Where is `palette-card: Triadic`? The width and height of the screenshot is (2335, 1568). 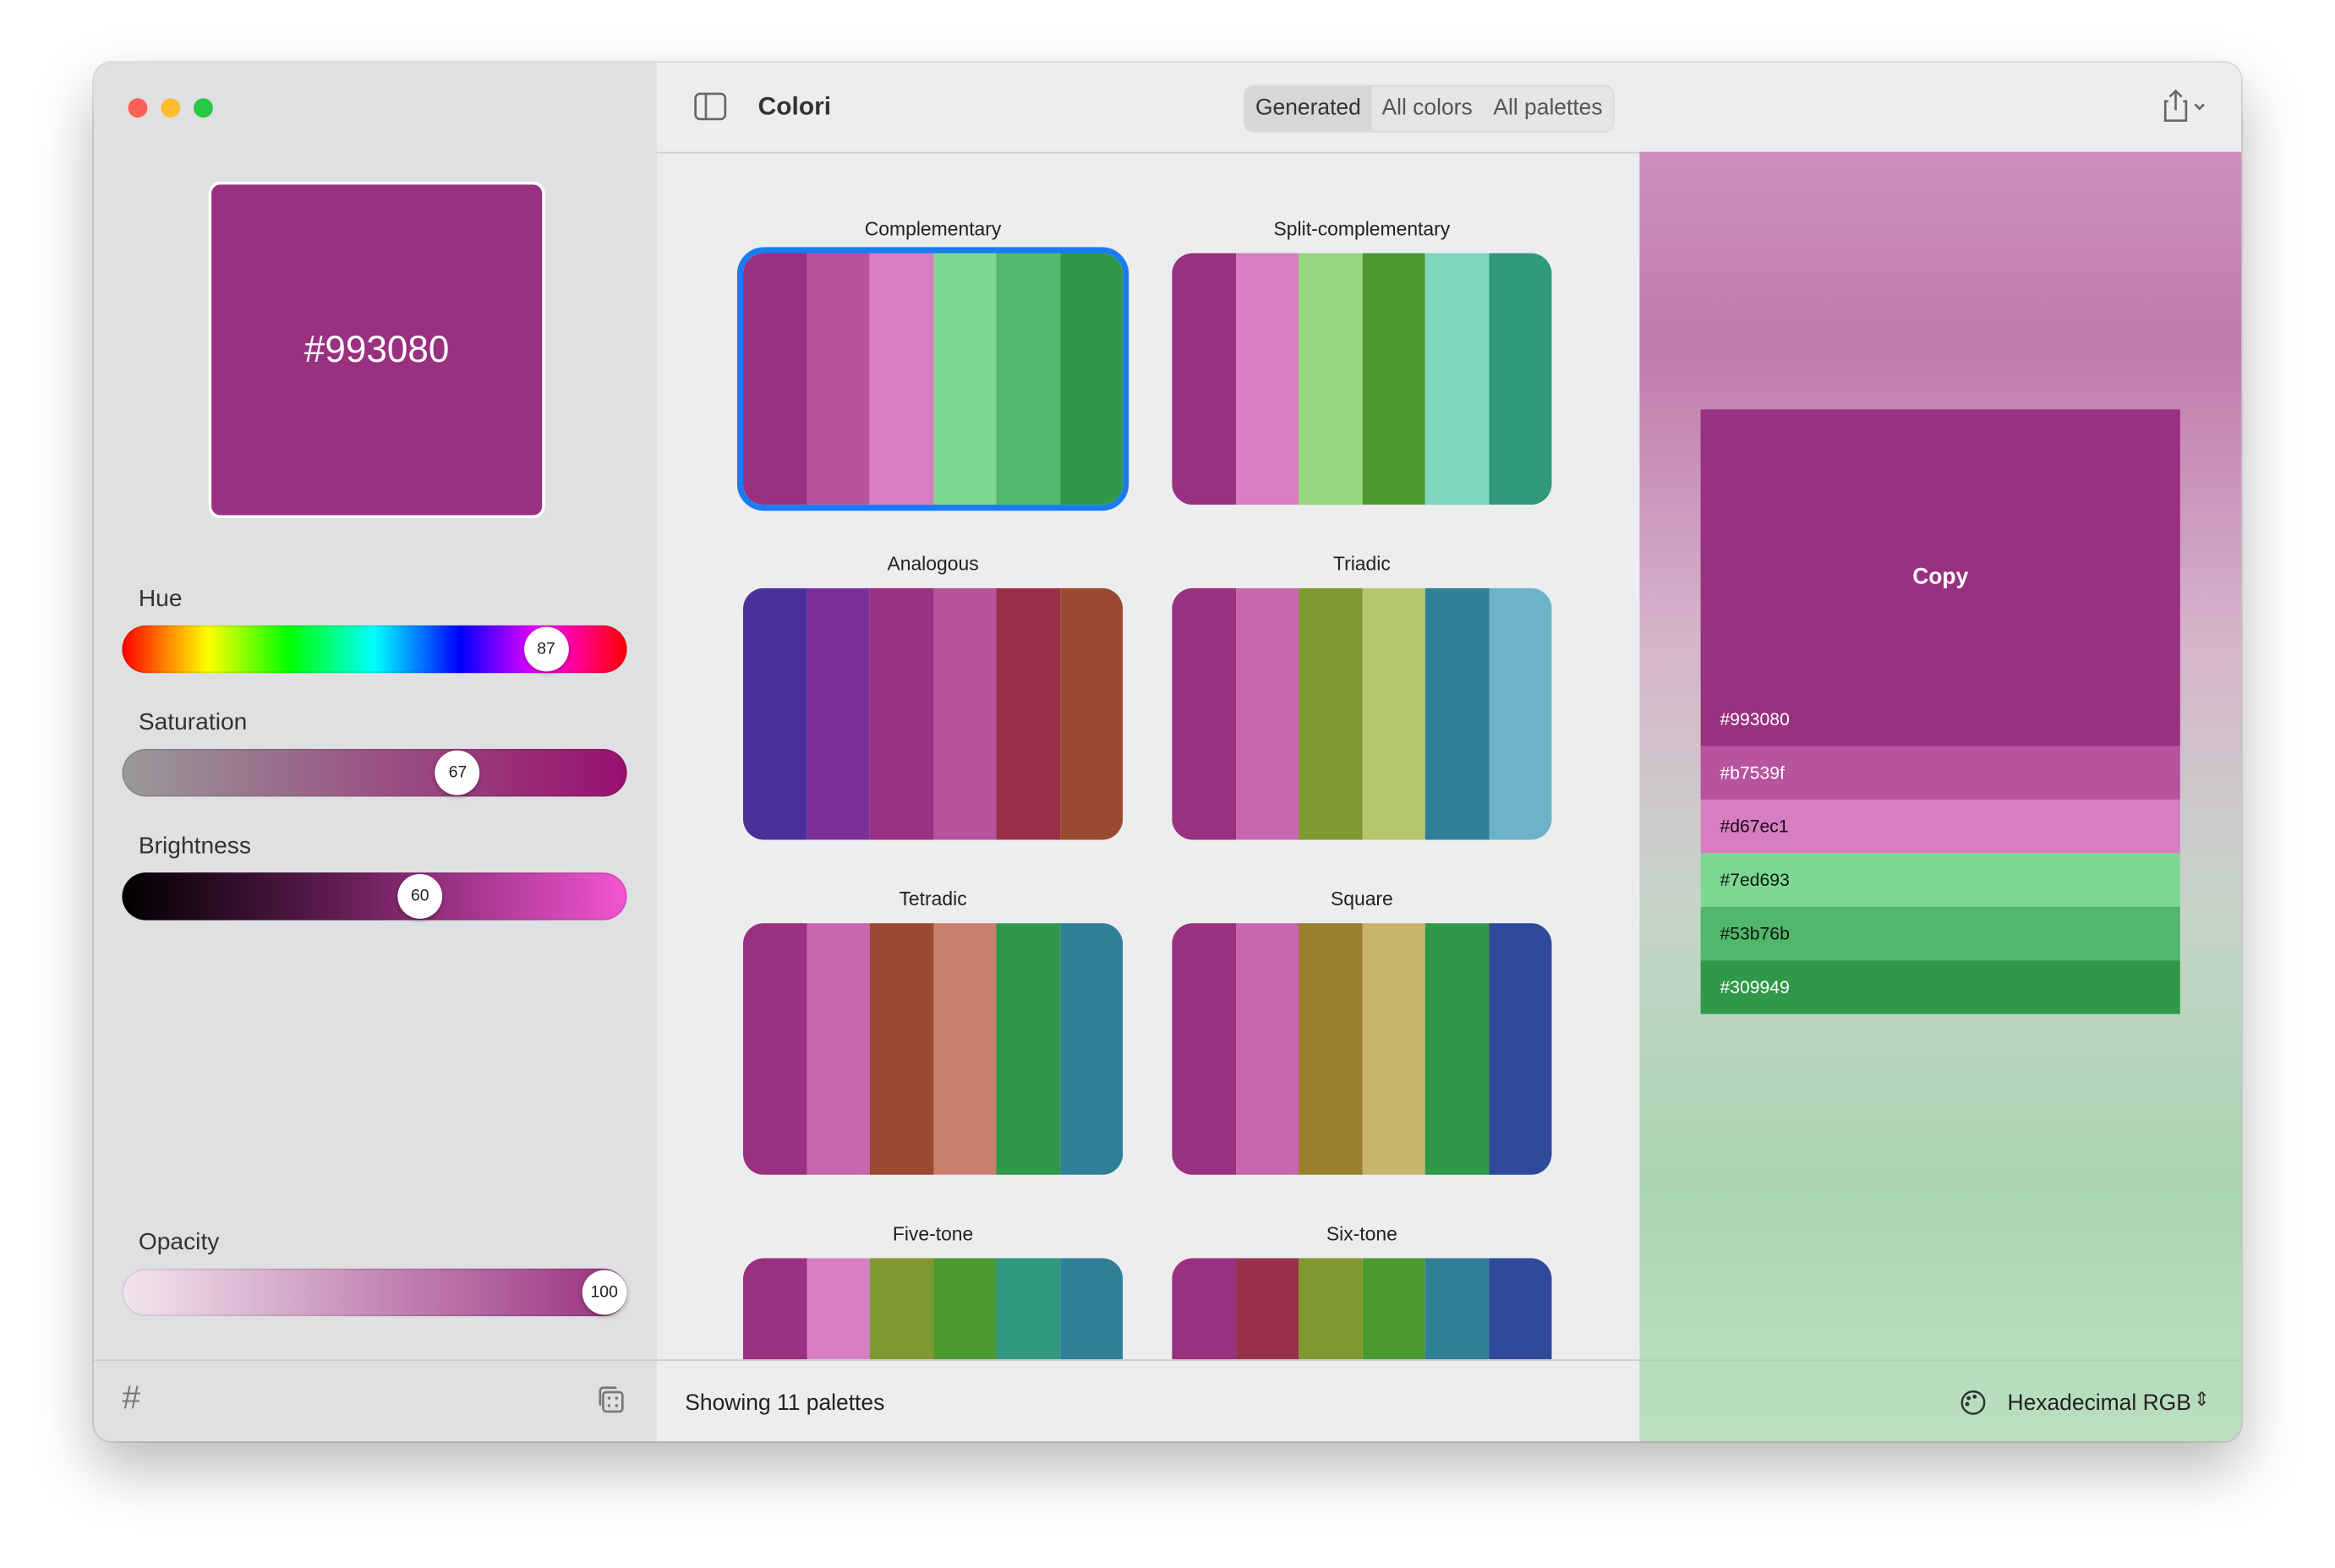
palette-card: Triadic is located at coordinates (1362, 696).